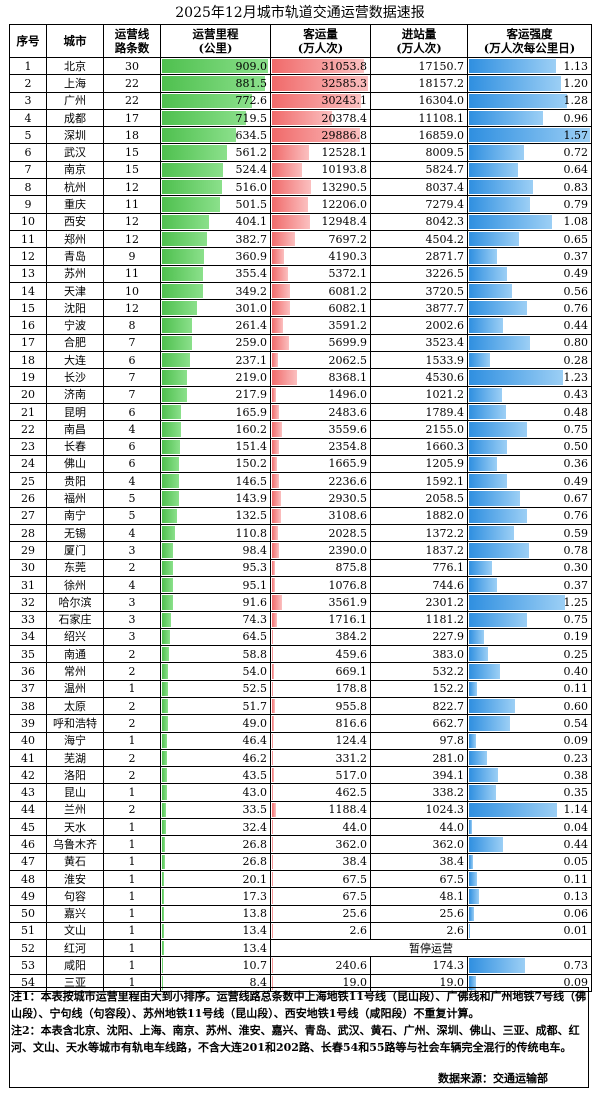  I want to click on suspended-status: 暂停运营, so click(431, 948).